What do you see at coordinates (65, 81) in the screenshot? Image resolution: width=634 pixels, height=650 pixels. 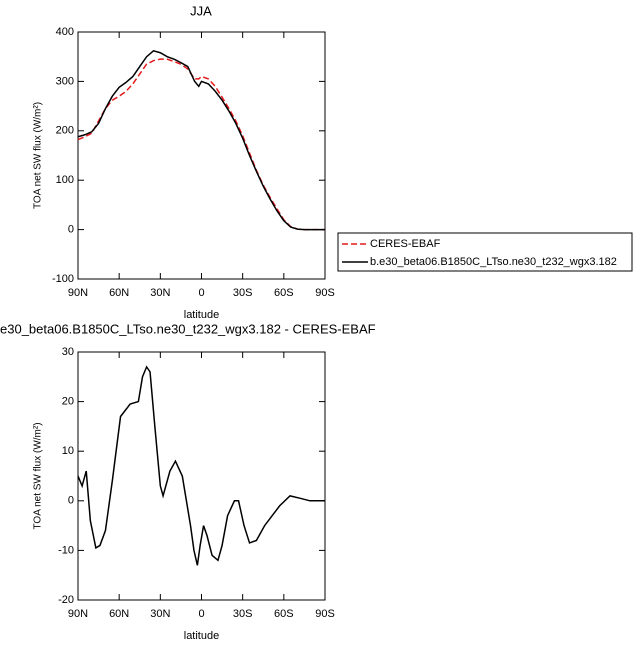 I see `y-tick-label: 300` at bounding box center [65, 81].